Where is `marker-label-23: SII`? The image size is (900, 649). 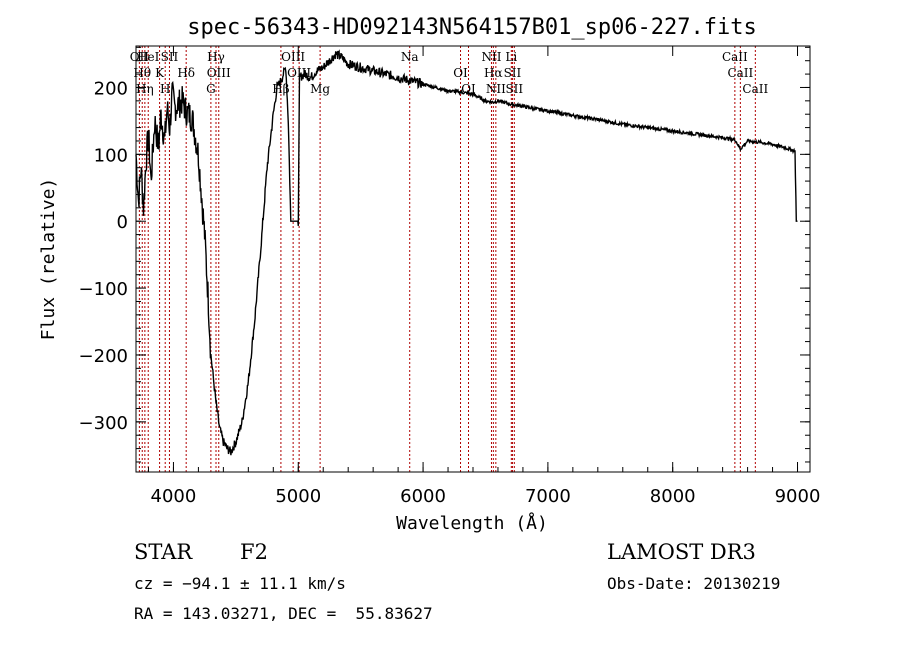
marker-label-23: SII is located at coordinates (514, 89).